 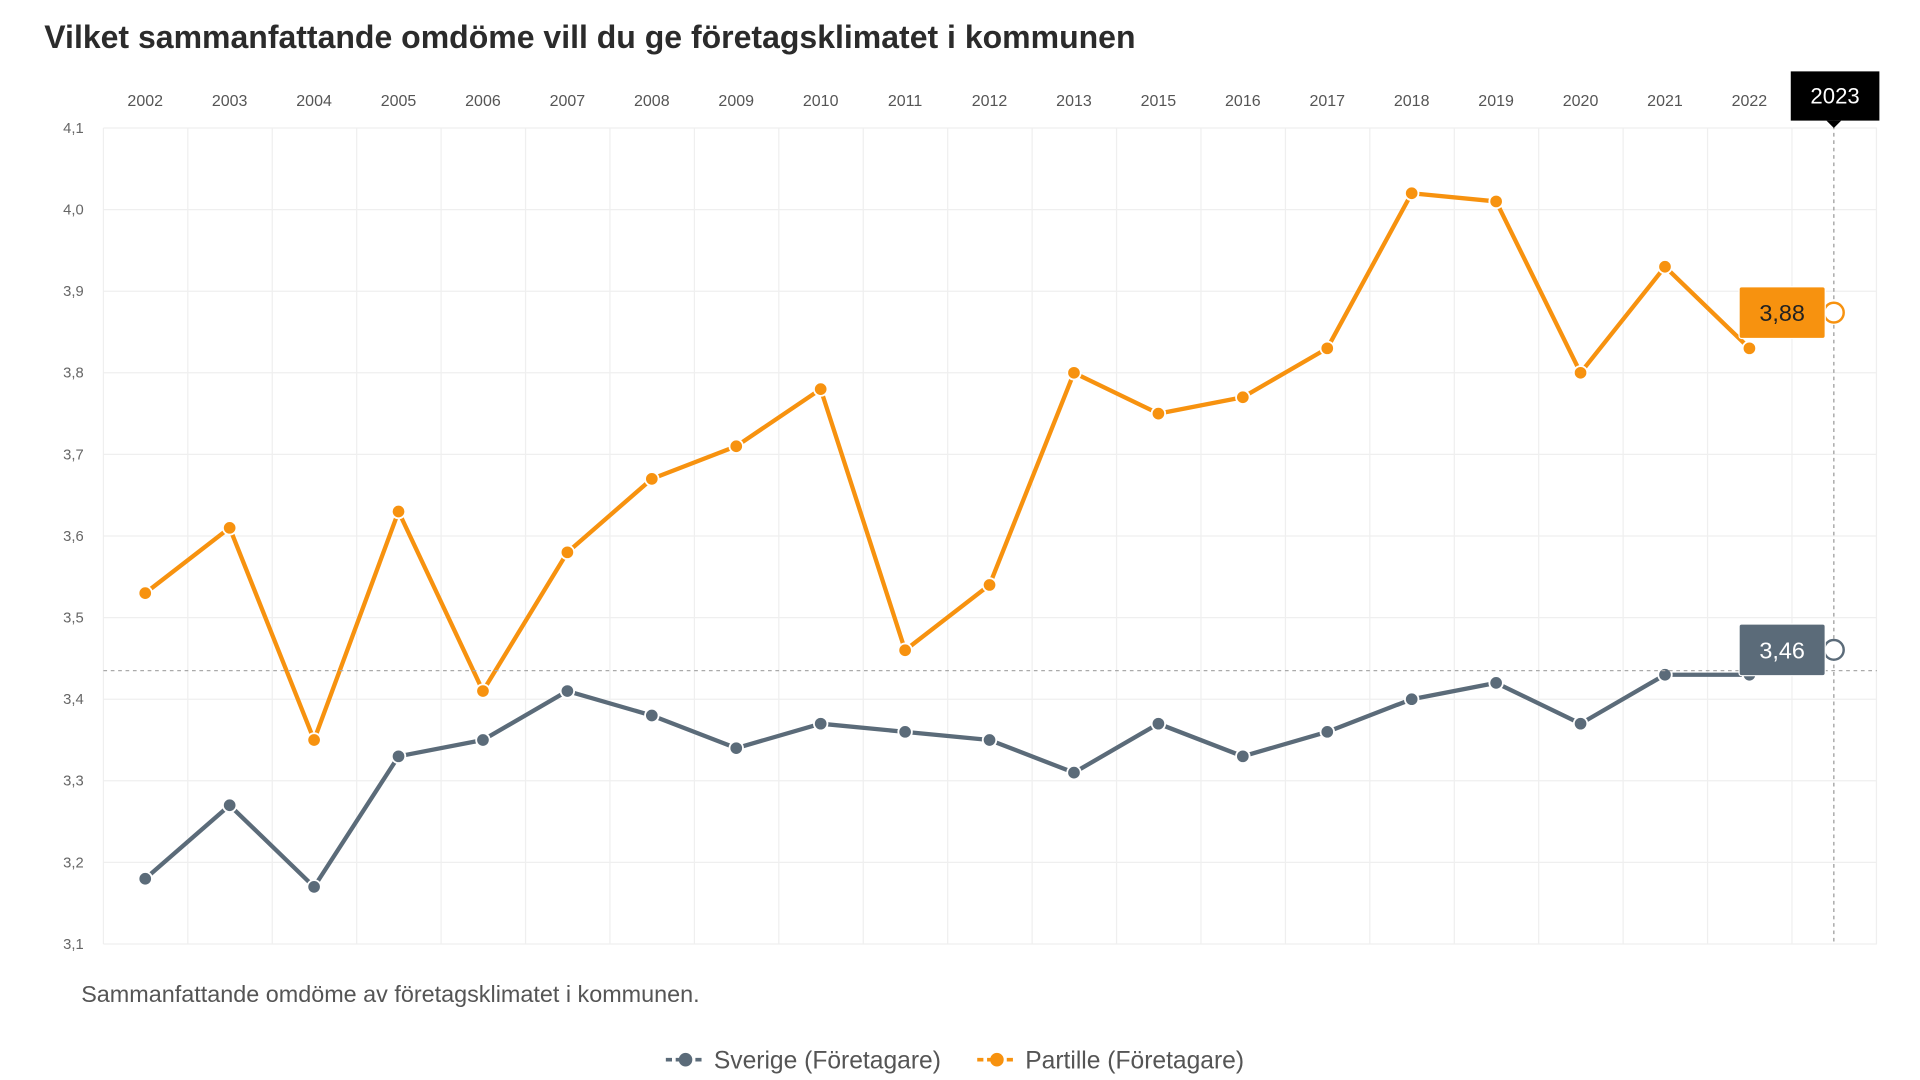 What do you see at coordinates (73, 292) in the screenshot?
I see `y-tick-label: 3,9` at bounding box center [73, 292].